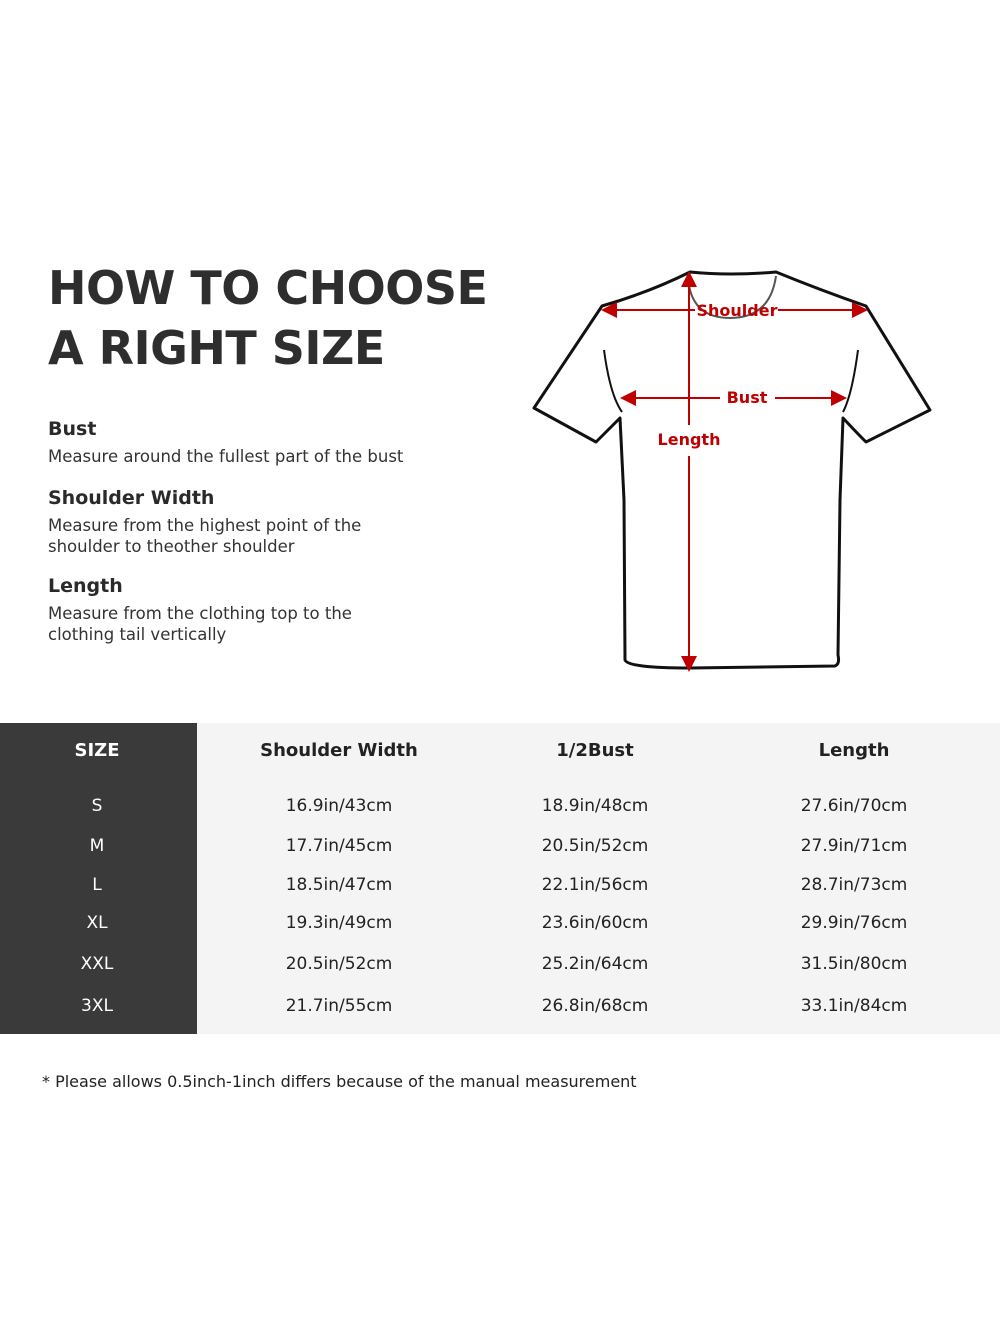 The width and height of the screenshot is (1000, 1333). I want to click on bust-label: Bust, so click(747, 397).